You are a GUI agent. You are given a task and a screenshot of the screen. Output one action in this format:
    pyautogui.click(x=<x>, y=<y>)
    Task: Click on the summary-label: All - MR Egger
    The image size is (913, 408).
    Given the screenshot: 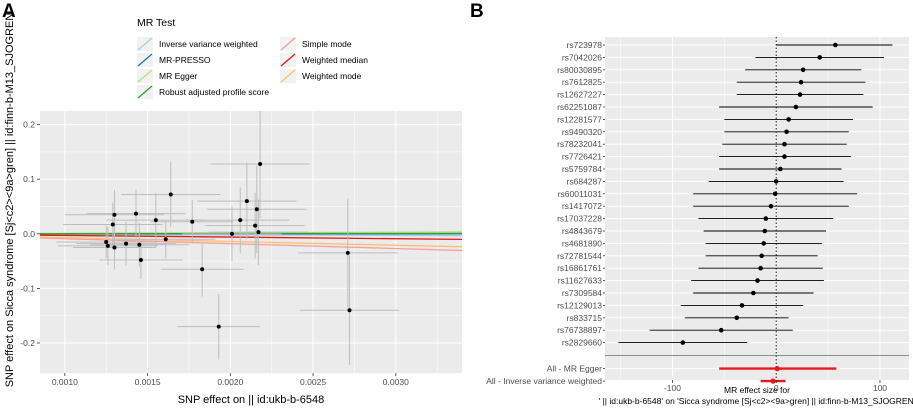 What is the action you would take?
    pyautogui.click(x=574, y=369)
    